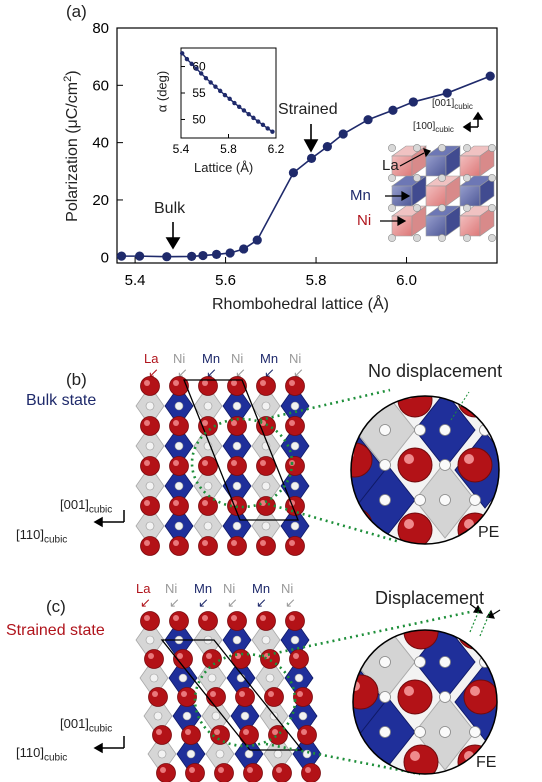 The width and height of the screenshot is (542, 782). Describe the element at coordinates (86, 725) in the screenshot. I see `cubic-axis-001-c: [001]cubic` at that location.